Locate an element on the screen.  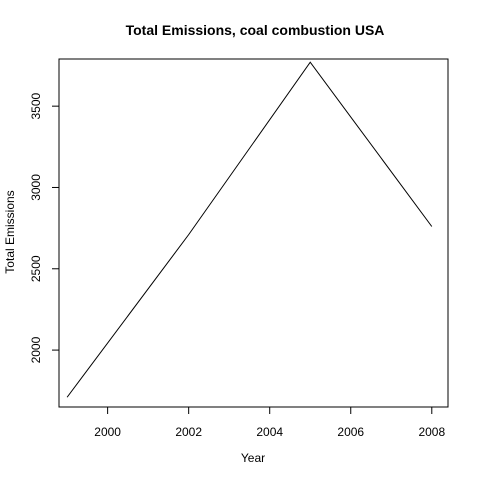
chart-title: Total Emissions, coal combustion USA is located at coordinates (255, 30).